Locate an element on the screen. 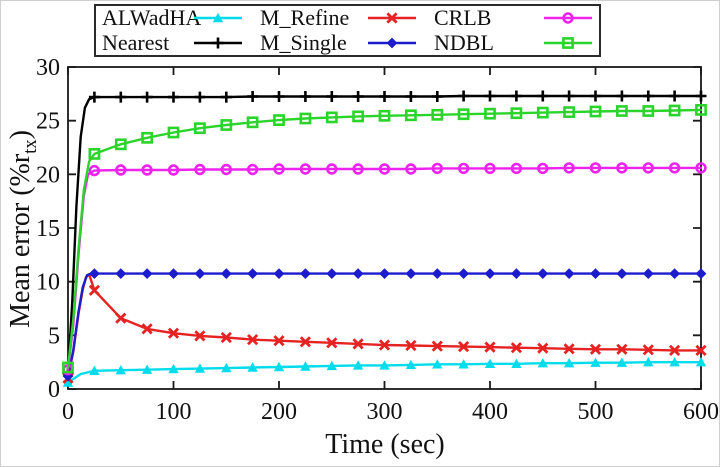 Image resolution: width=720 pixels, height=467 pixels. legend-key-icon is located at coordinates (218, 43).